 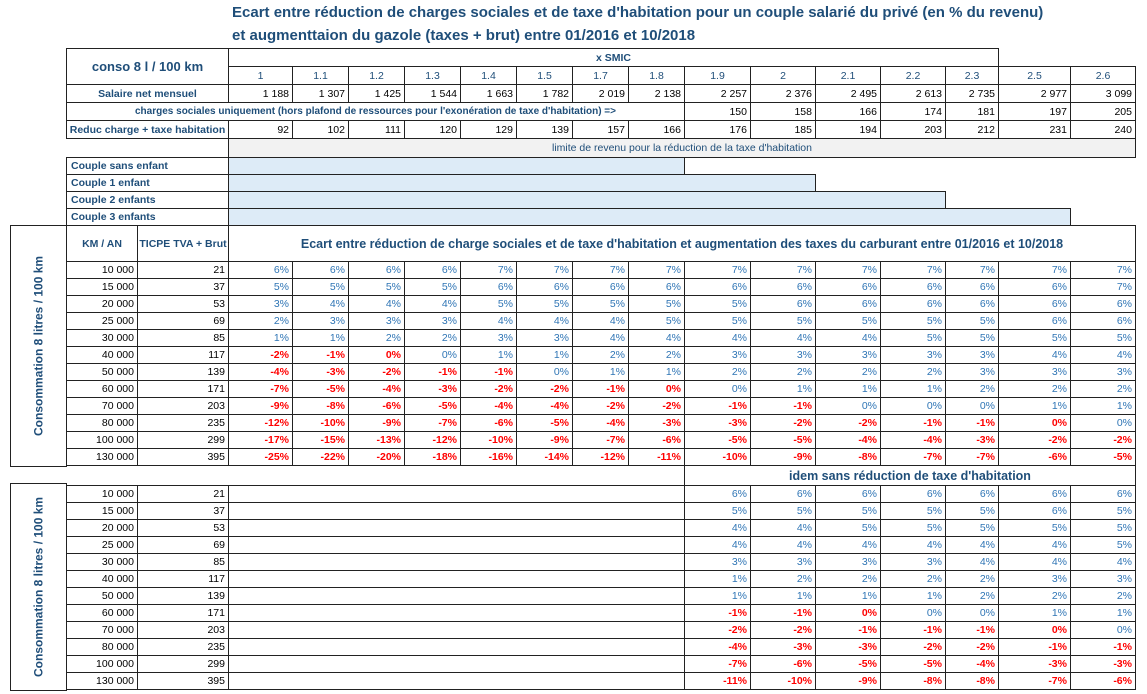 I want to click on side-label: Consommation 8 litres / 100 km, so click(x=38, y=587).